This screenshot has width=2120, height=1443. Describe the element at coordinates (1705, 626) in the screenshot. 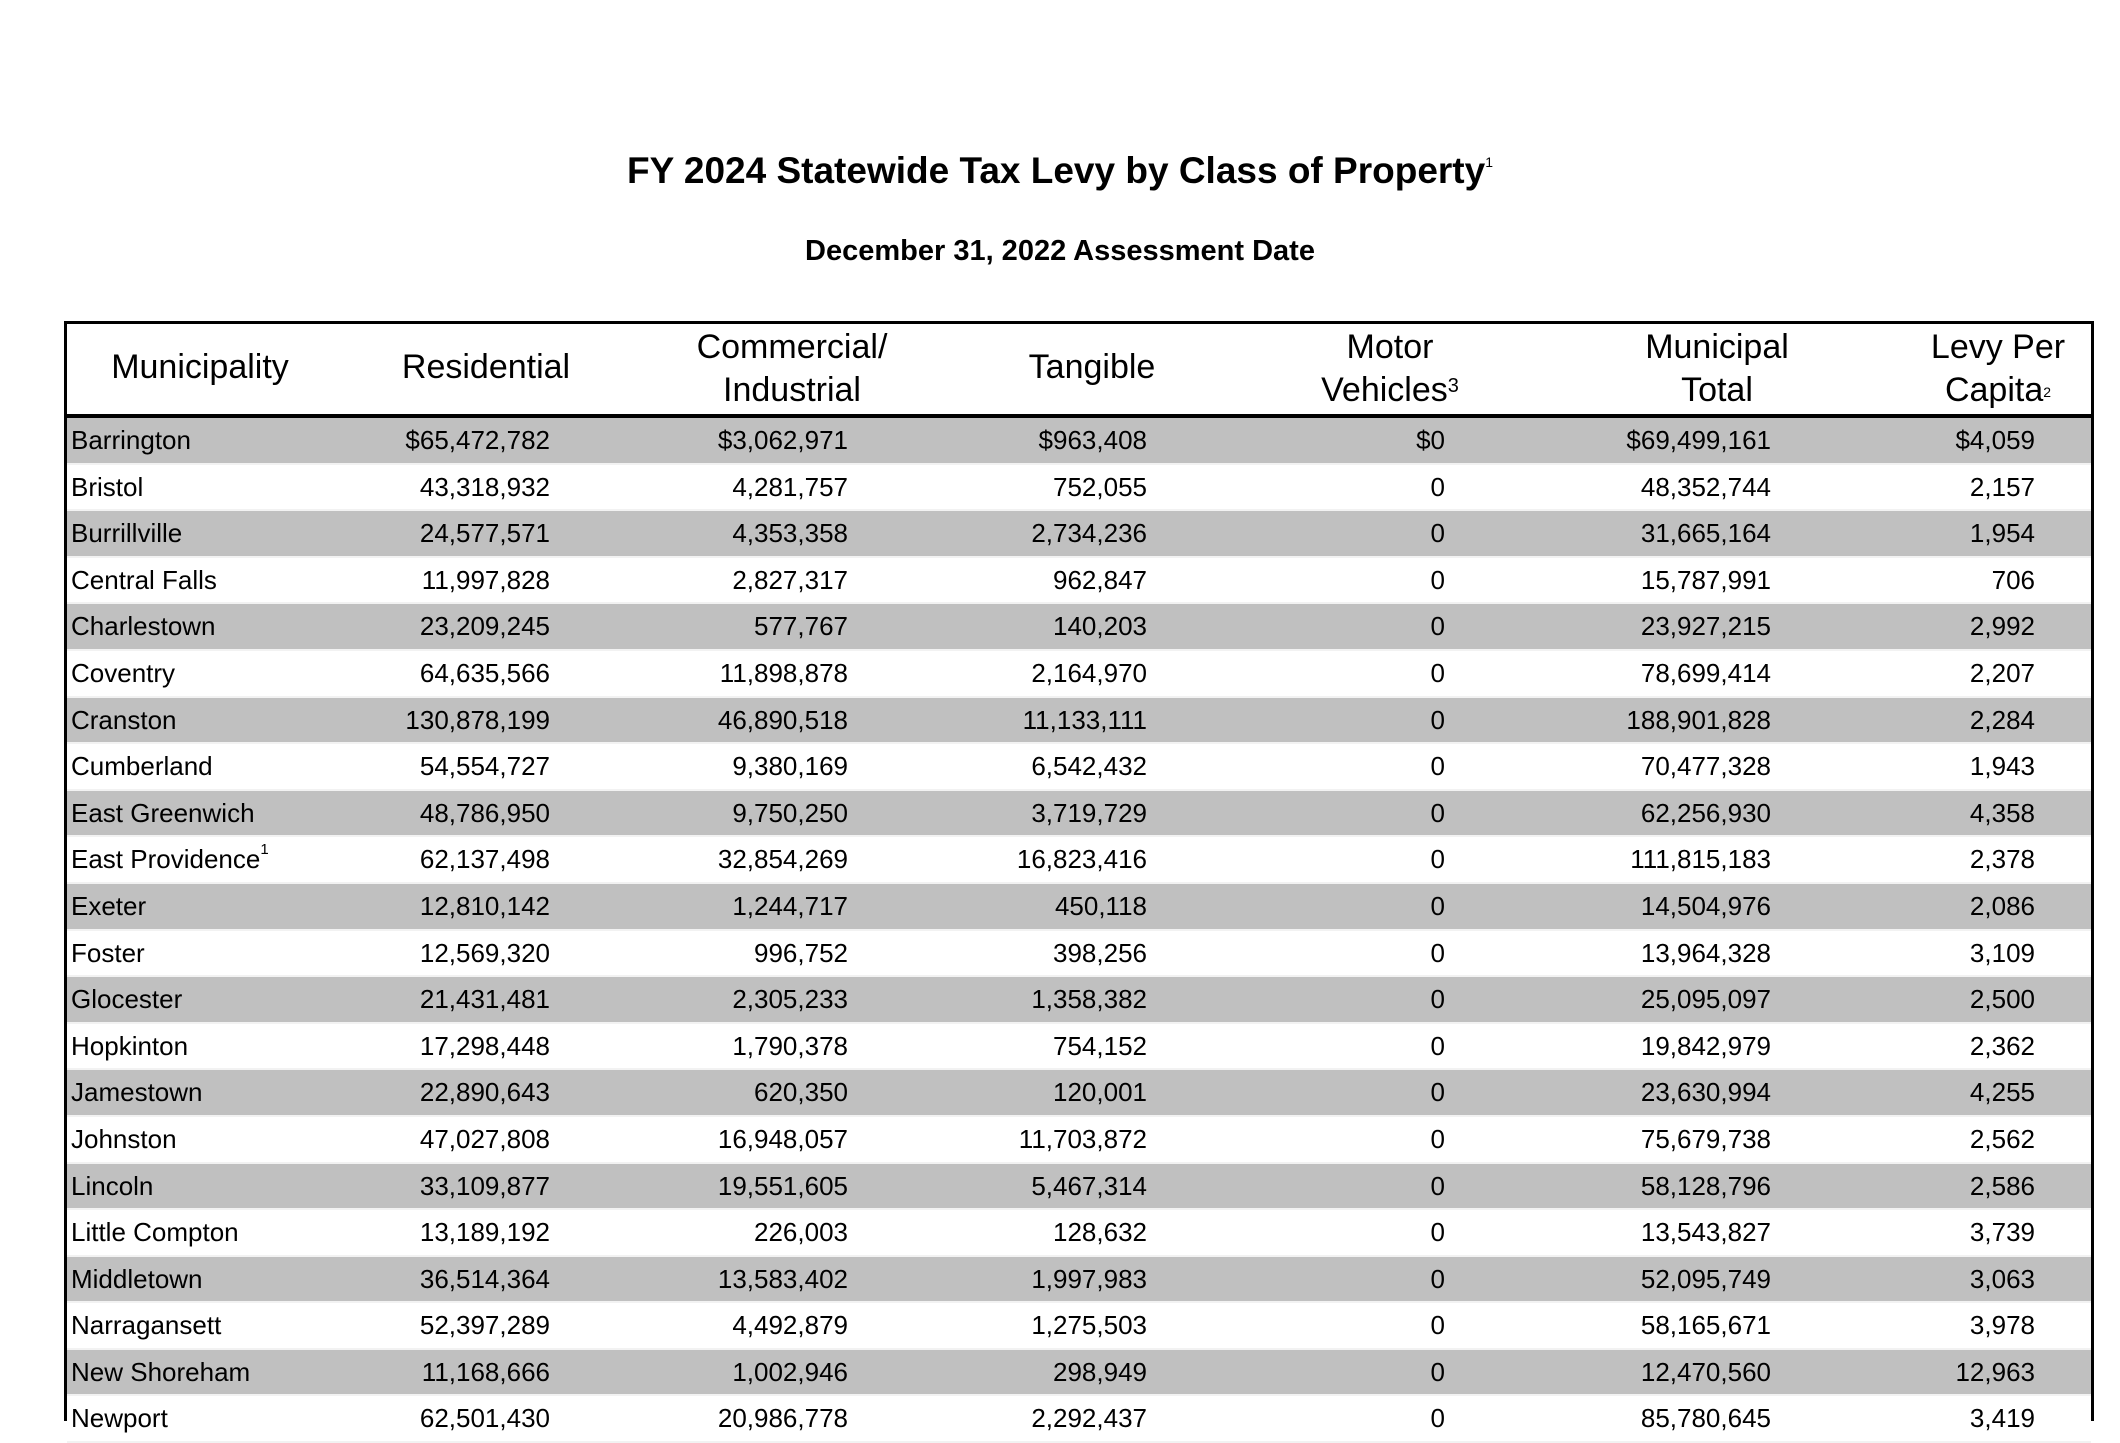

I see `cell-total: 23,927,215` at that location.